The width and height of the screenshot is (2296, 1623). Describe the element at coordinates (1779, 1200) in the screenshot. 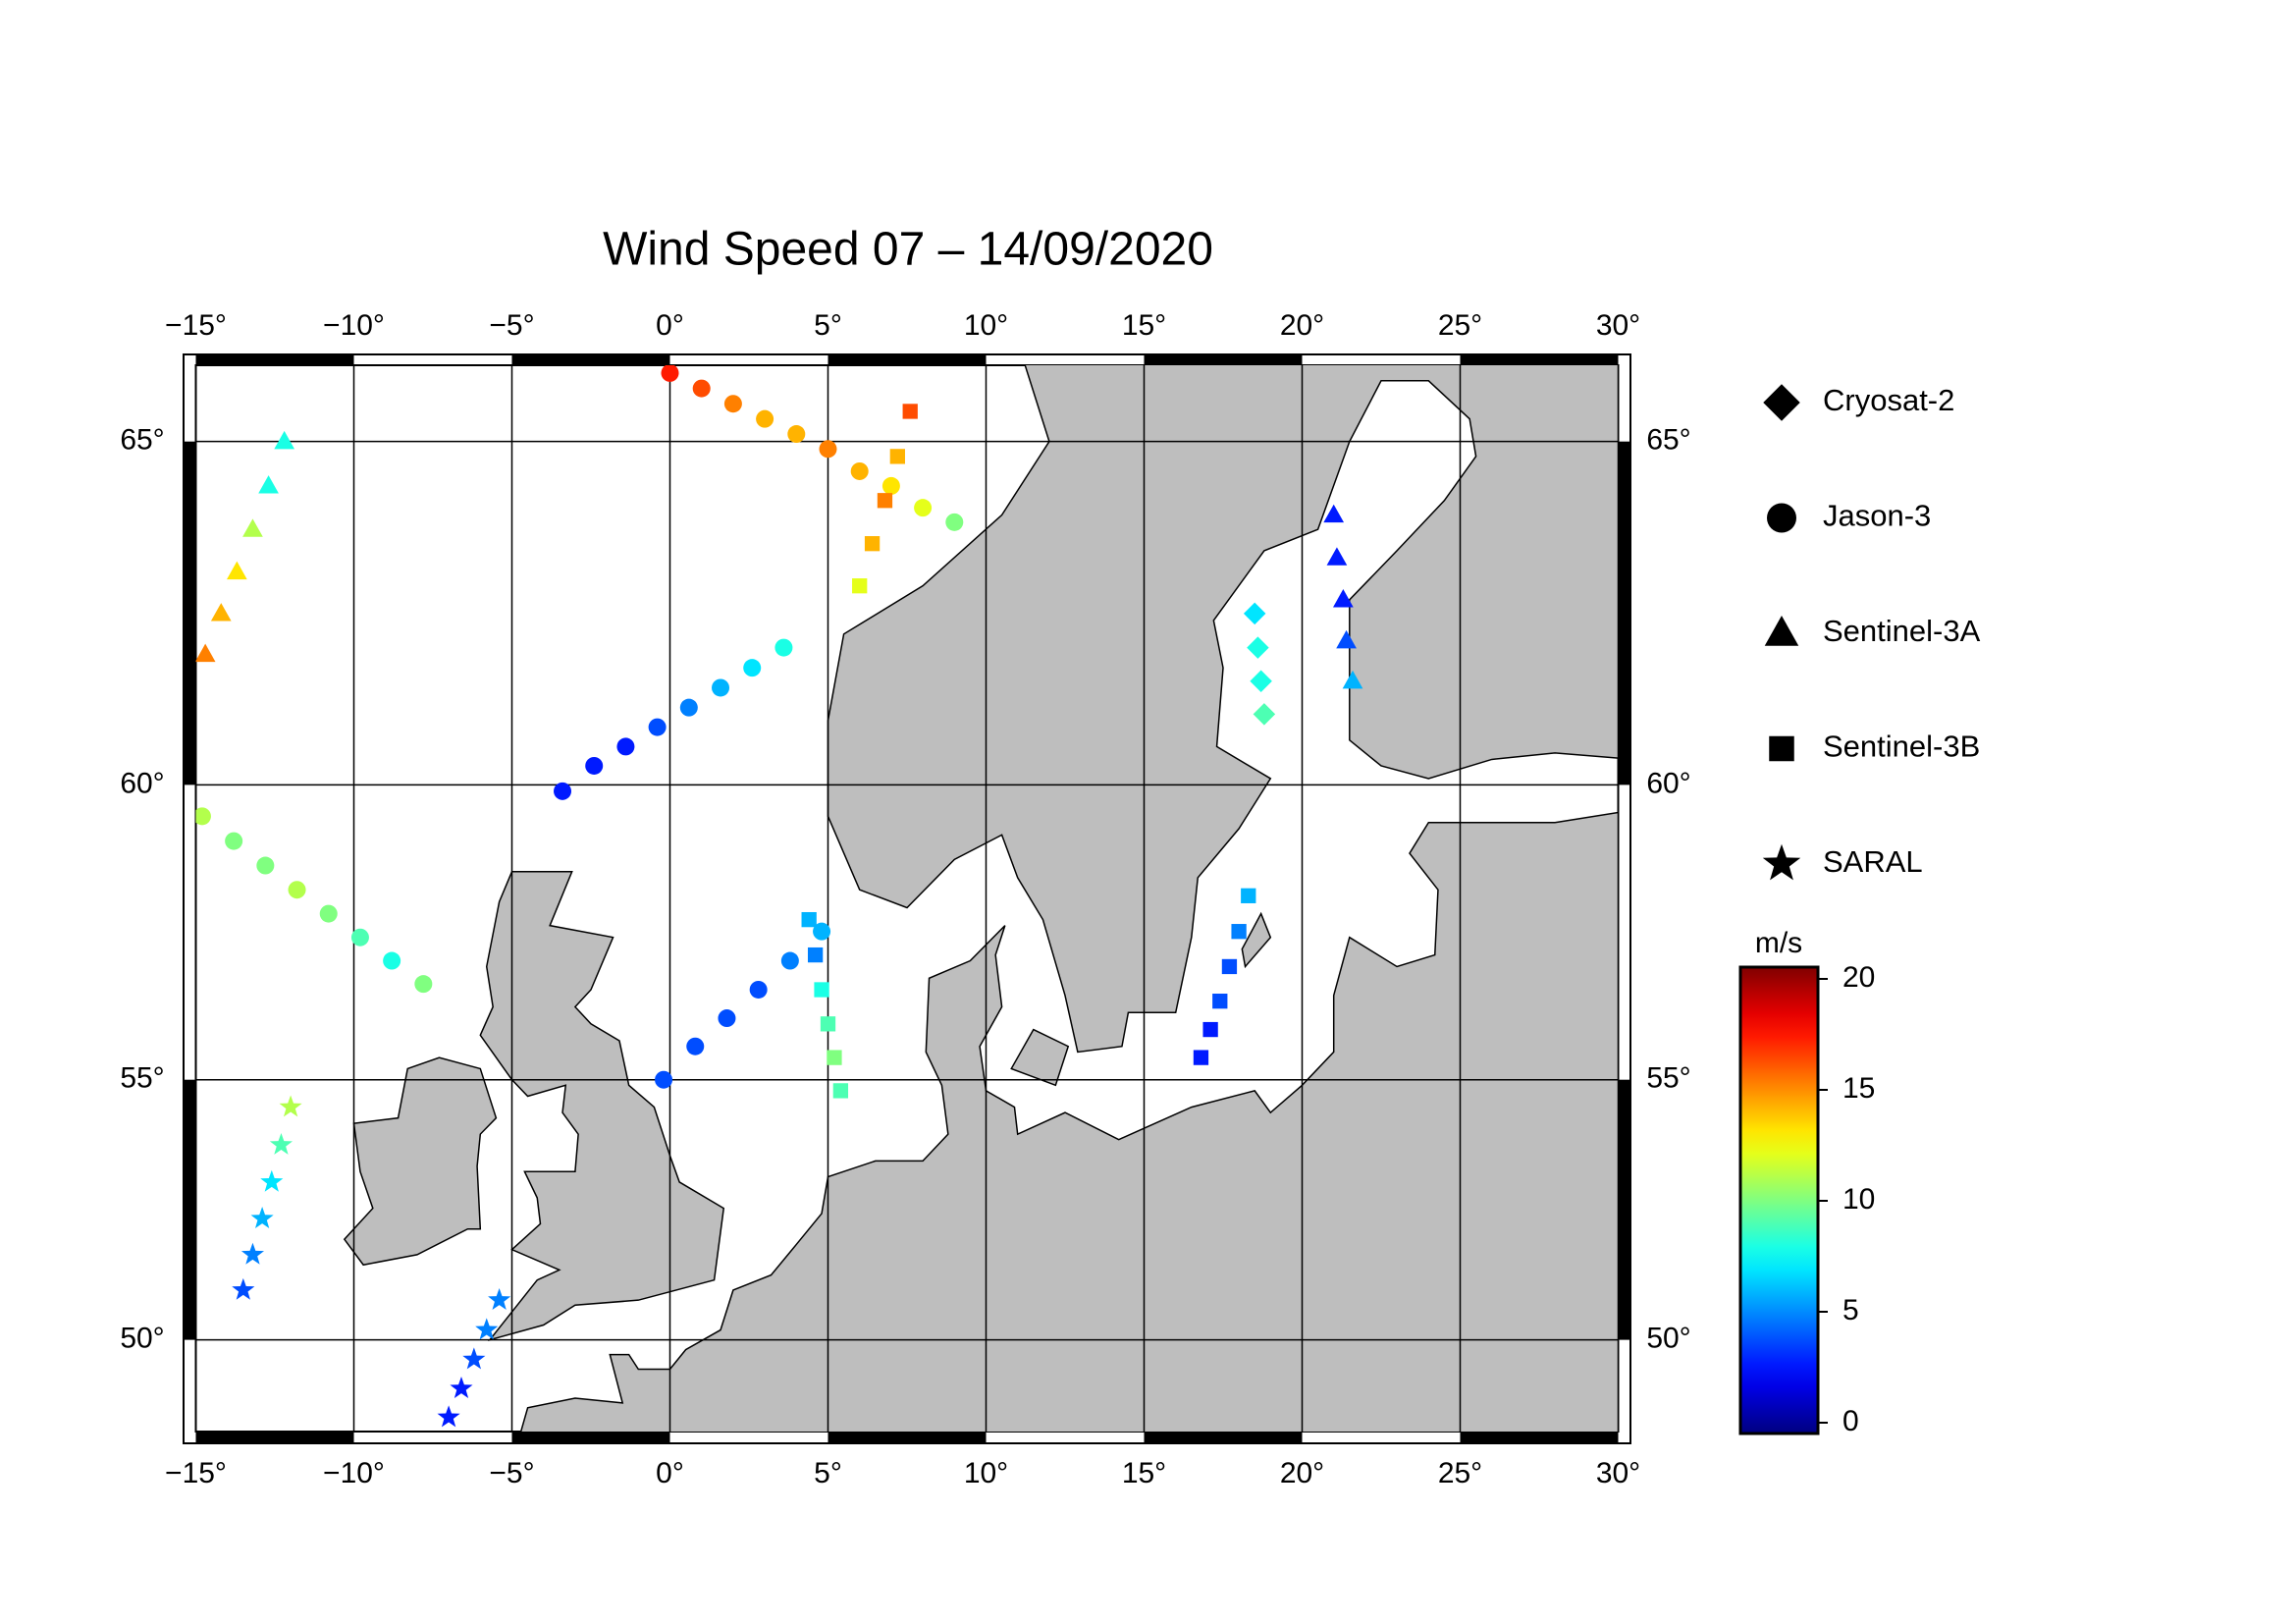

I see `colorbar-bar` at that location.